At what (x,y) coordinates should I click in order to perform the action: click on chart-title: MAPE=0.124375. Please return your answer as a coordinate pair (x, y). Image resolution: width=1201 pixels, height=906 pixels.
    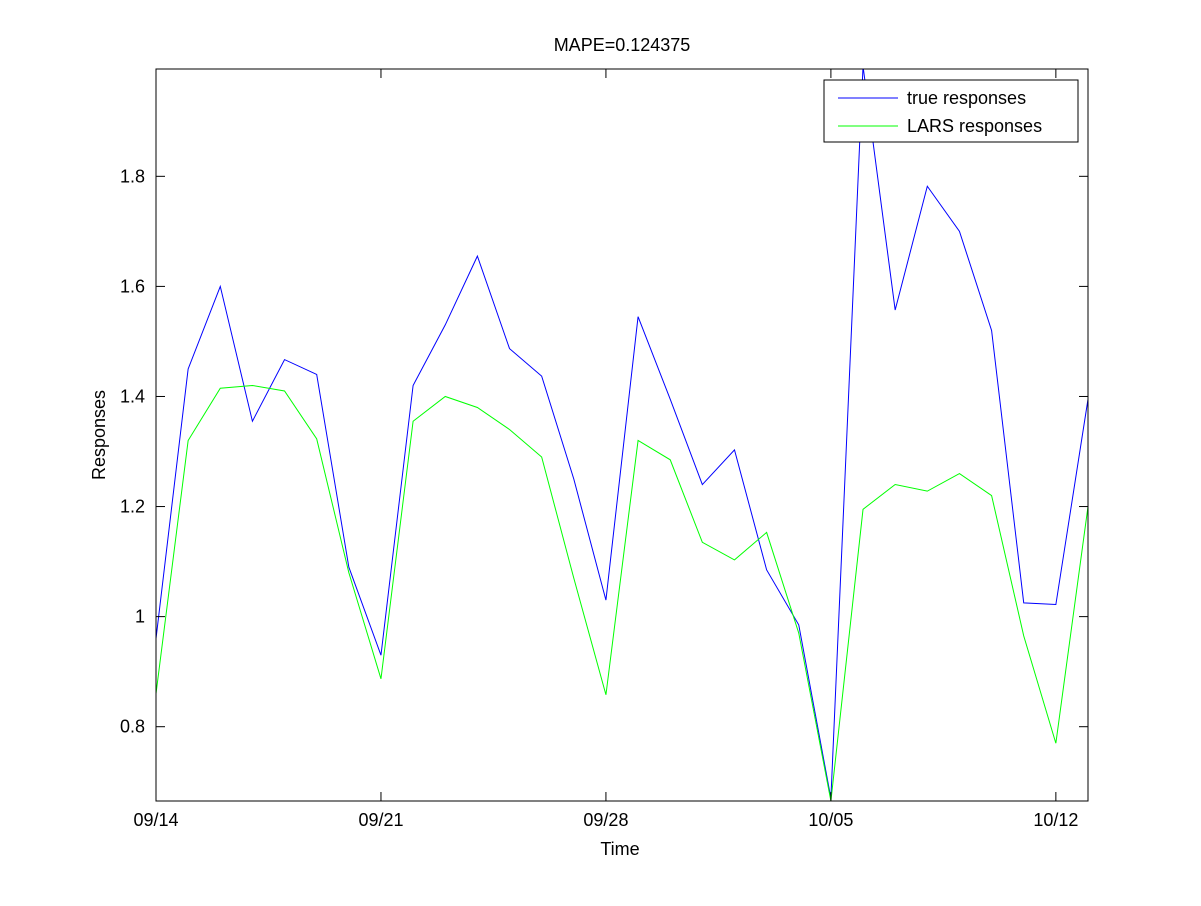
    Looking at the image, I should click on (622, 45).